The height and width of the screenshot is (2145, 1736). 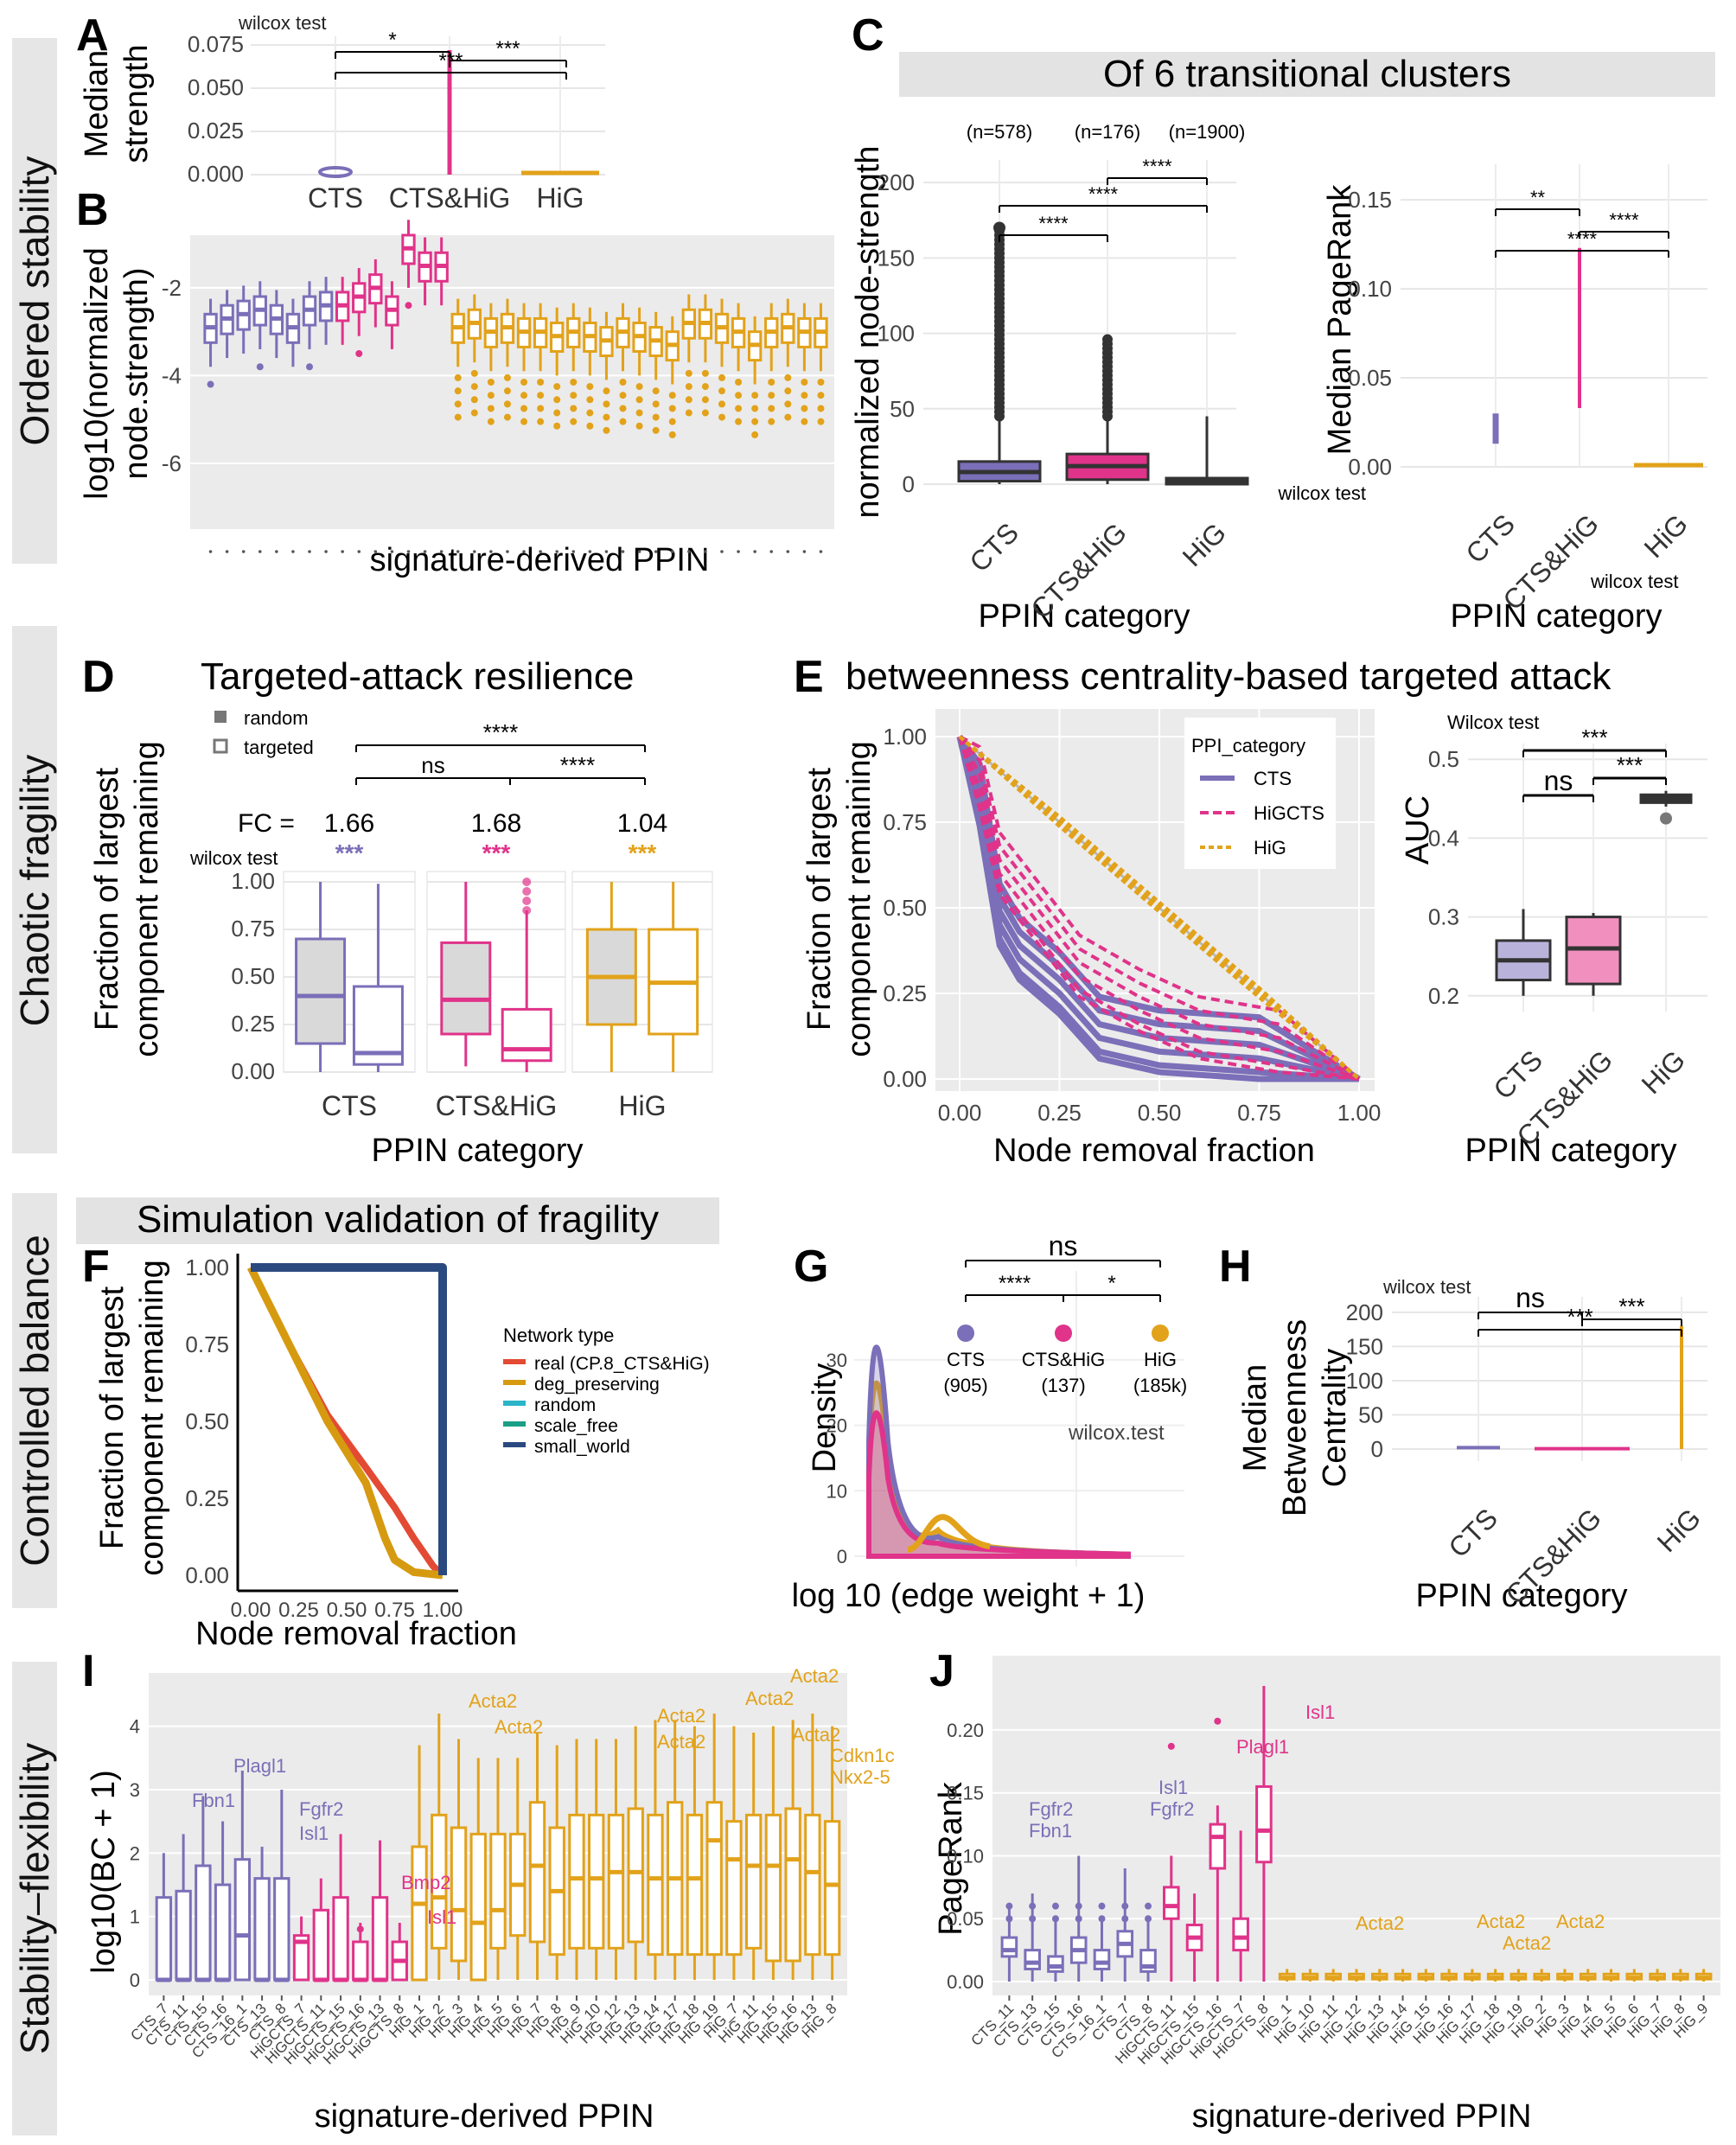 I want to click on panel-c-ytick: 100, so click(x=896, y=334).